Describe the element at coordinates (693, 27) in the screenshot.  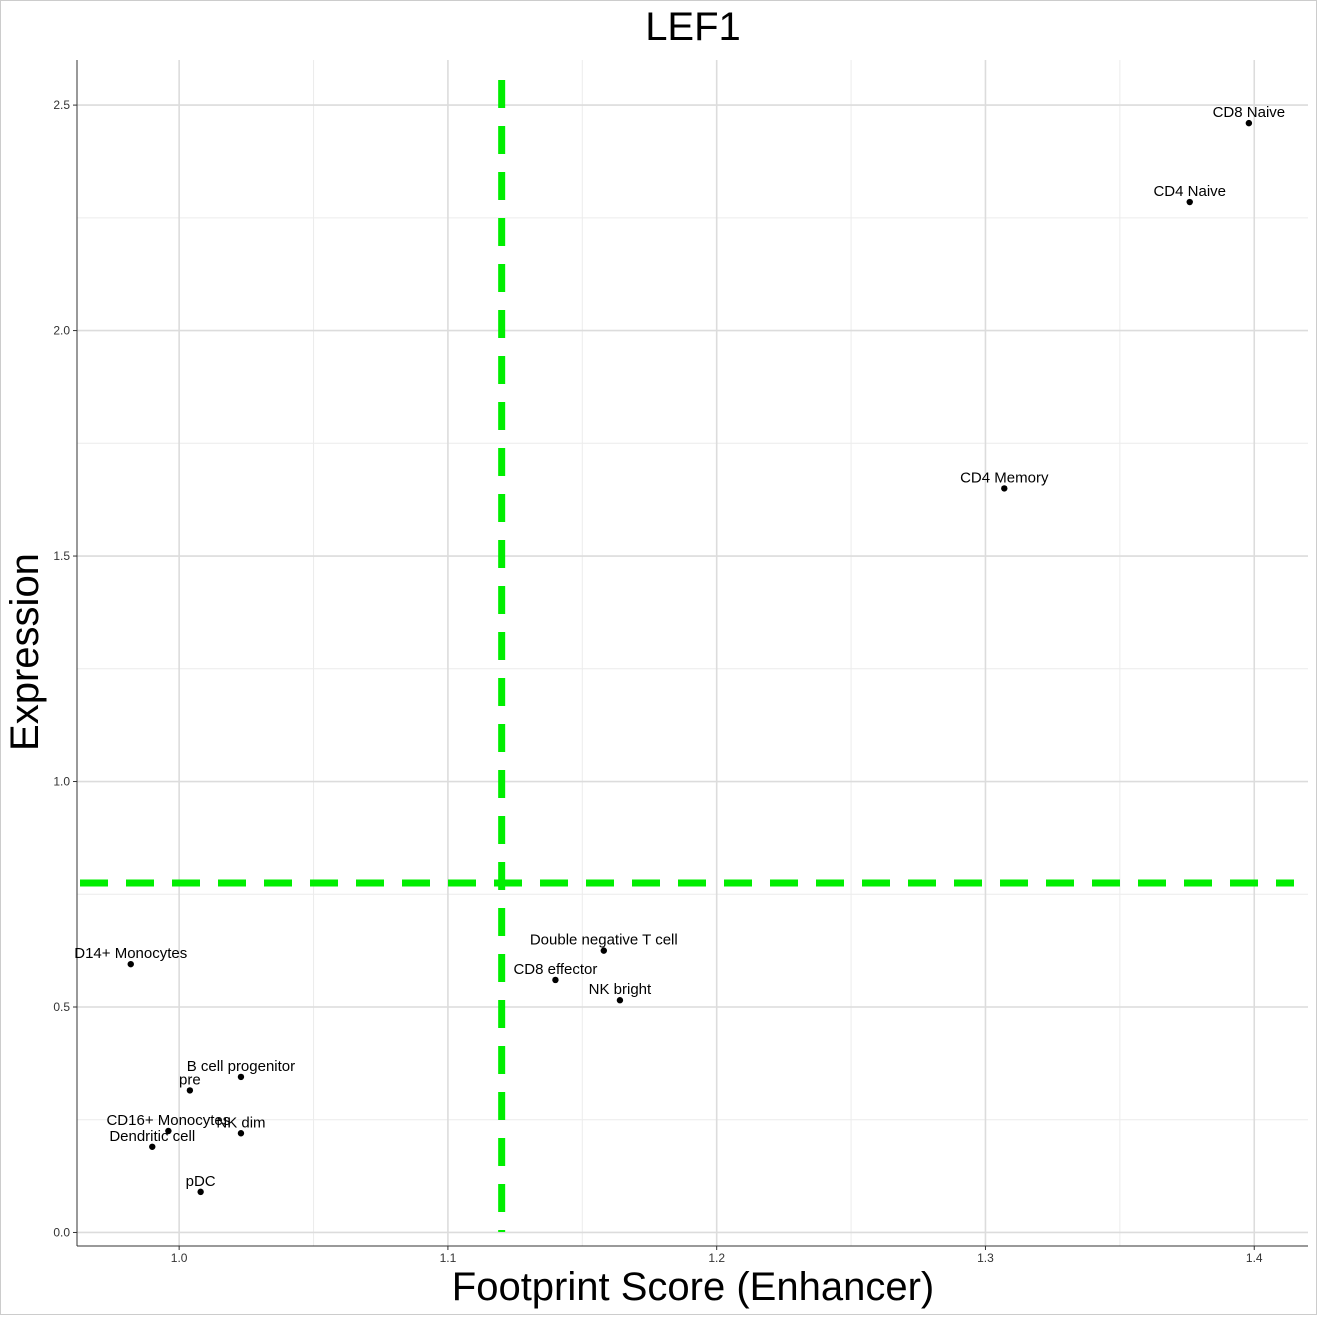
I see `chart-title: LEF1` at that location.